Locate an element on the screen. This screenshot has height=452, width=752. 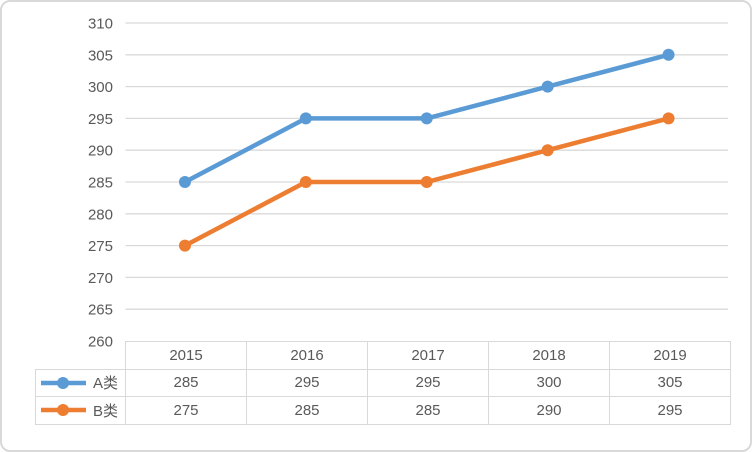
y-axis-tick-label: 290 is located at coordinates (100, 151).